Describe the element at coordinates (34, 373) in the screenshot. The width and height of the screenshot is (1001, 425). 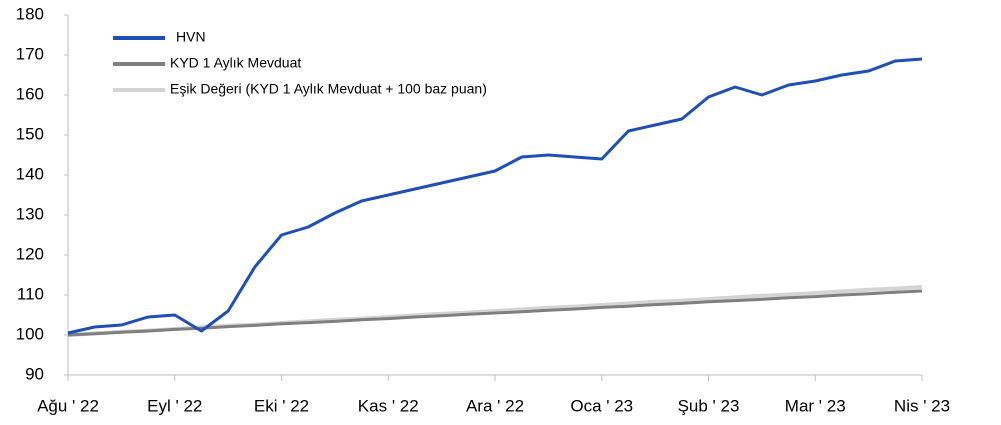
I see `y-tick-label: 90` at that location.